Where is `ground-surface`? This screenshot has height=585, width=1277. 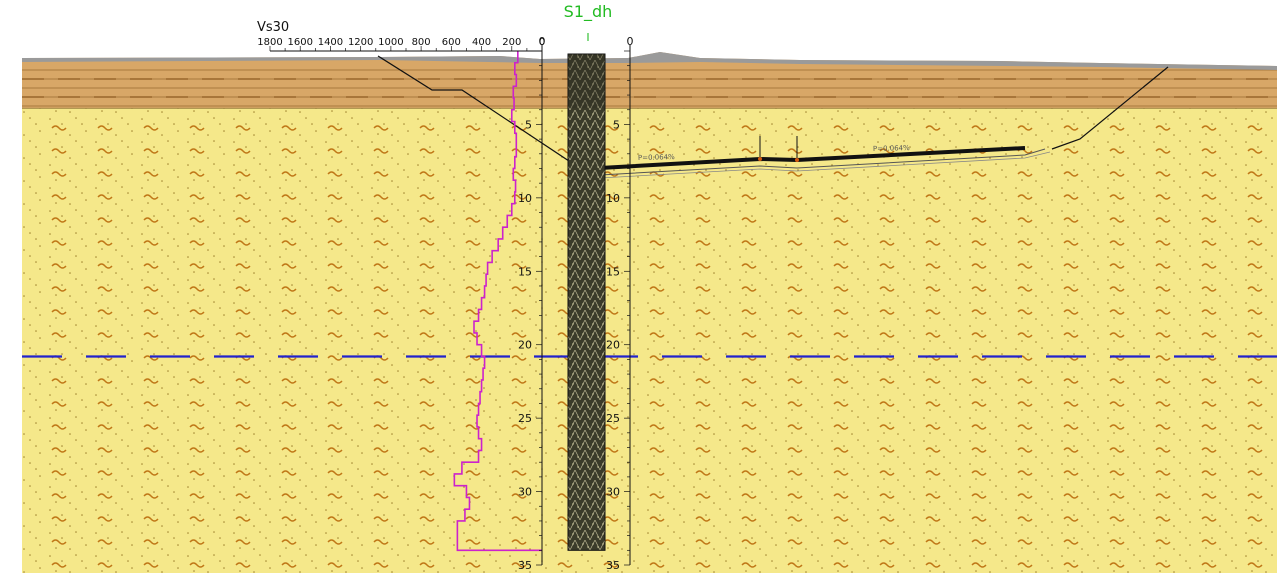 ground-surface is located at coordinates (649, 61).